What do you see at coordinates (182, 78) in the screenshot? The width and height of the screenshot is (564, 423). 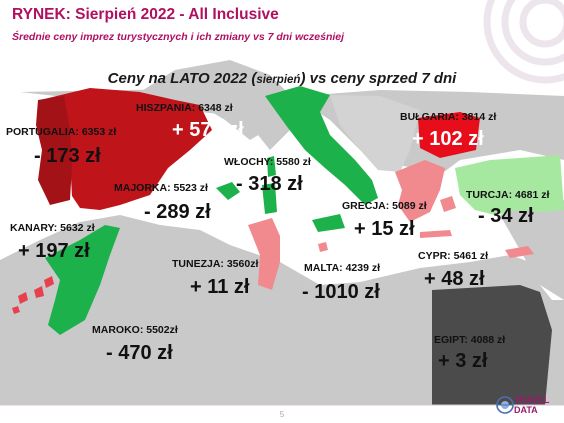 I see `map-title-main: Ceny na LATO 2022 (` at bounding box center [182, 78].